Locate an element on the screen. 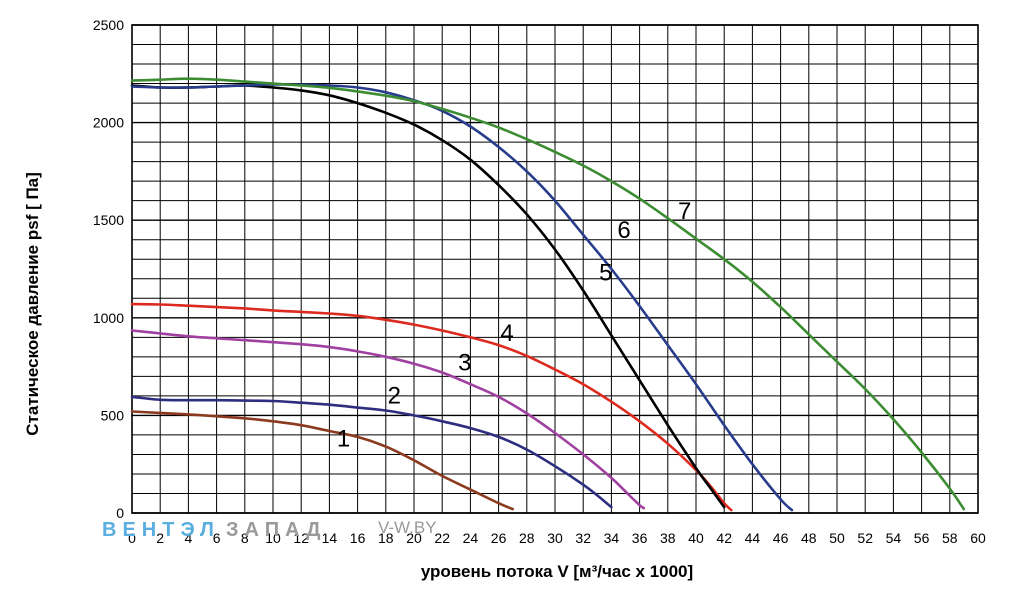 This screenshot has height=606, width=1022. x-tick-label: 50 is located at coordinates (837, 538).